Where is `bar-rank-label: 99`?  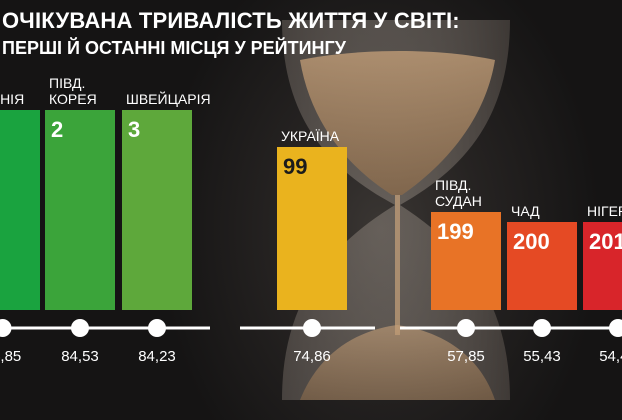 bar-rank-label: 99 is located at coordinates (295, 166).